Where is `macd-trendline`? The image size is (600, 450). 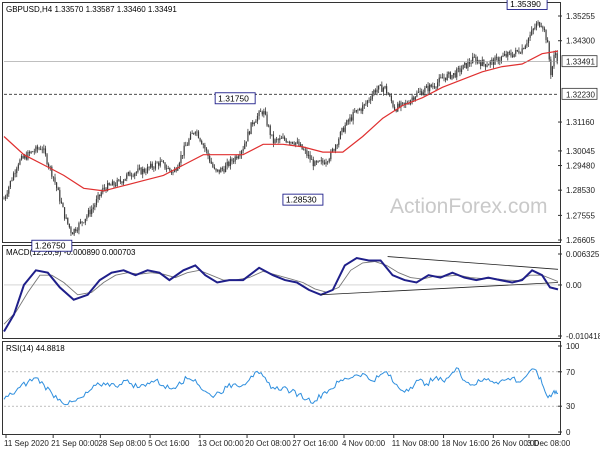
macd-trendline is located at coordinates (473, 263).